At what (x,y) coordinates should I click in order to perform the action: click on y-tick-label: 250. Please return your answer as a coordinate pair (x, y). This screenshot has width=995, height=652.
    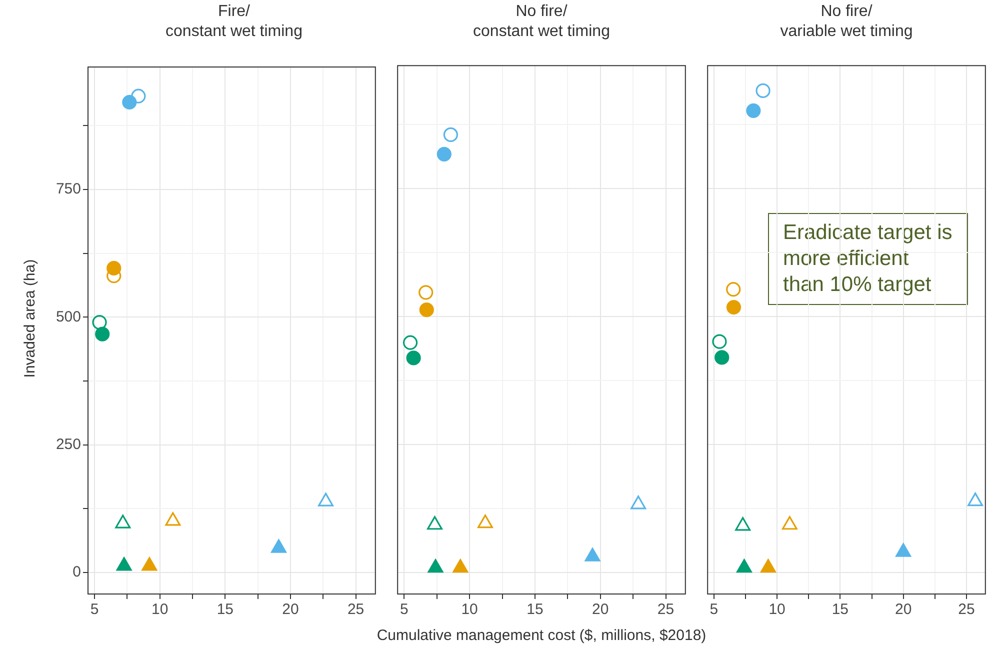
    Looking at the image, I should click on (68, 445).